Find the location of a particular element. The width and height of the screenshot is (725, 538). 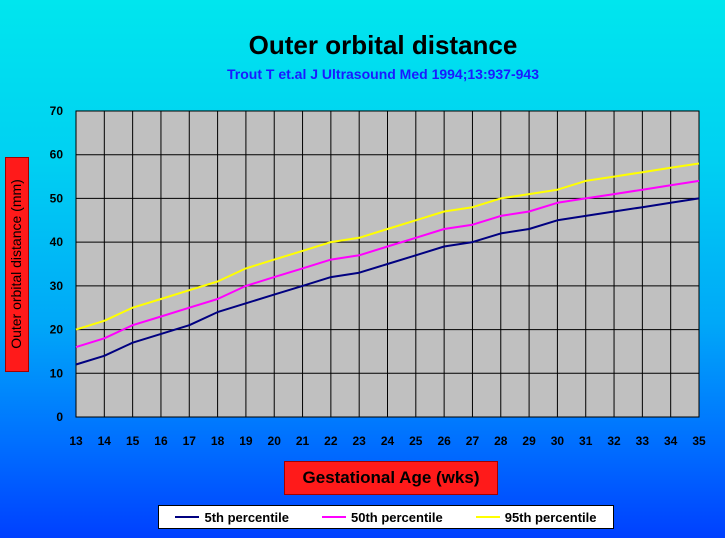

x-tick-label: 24 is located at coordinates (388, 441).